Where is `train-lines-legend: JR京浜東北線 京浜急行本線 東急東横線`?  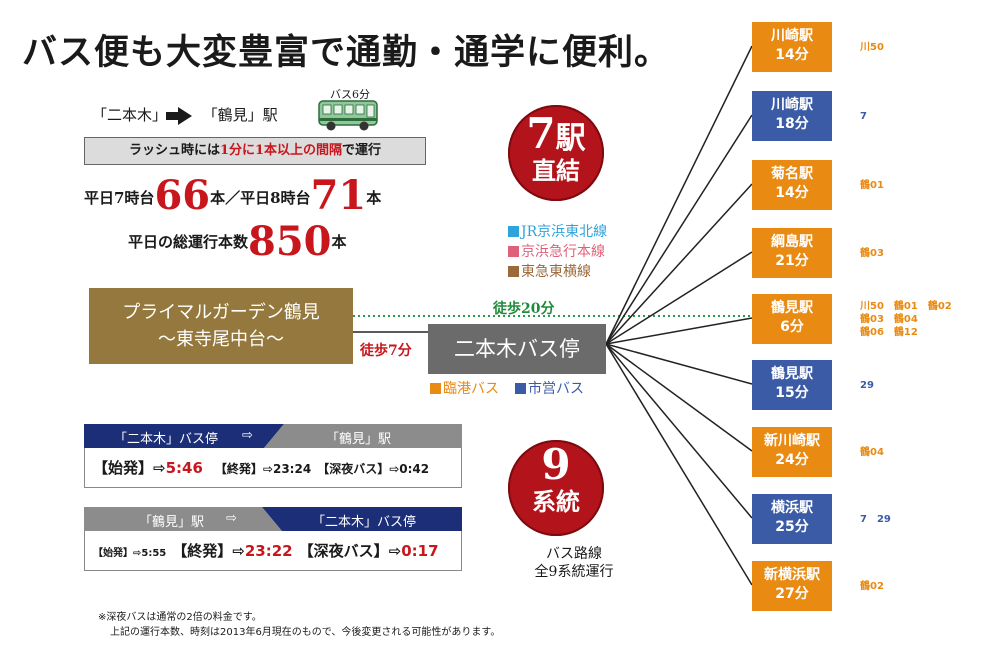 train-lines-legend: JR京浜東北線 京浜急行本線 東急東横線 is located at coordinates (557, 252).